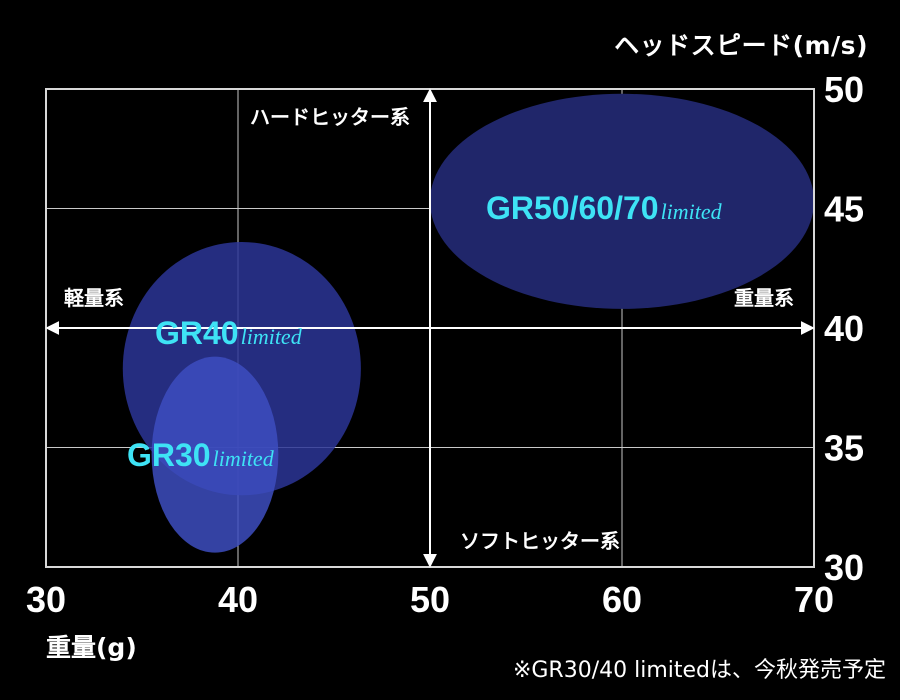 The image size is (900, 700). Describe the element at coordinates (94, 298) in the screenshot. I see `annotation-light: 軽量系` at that location.